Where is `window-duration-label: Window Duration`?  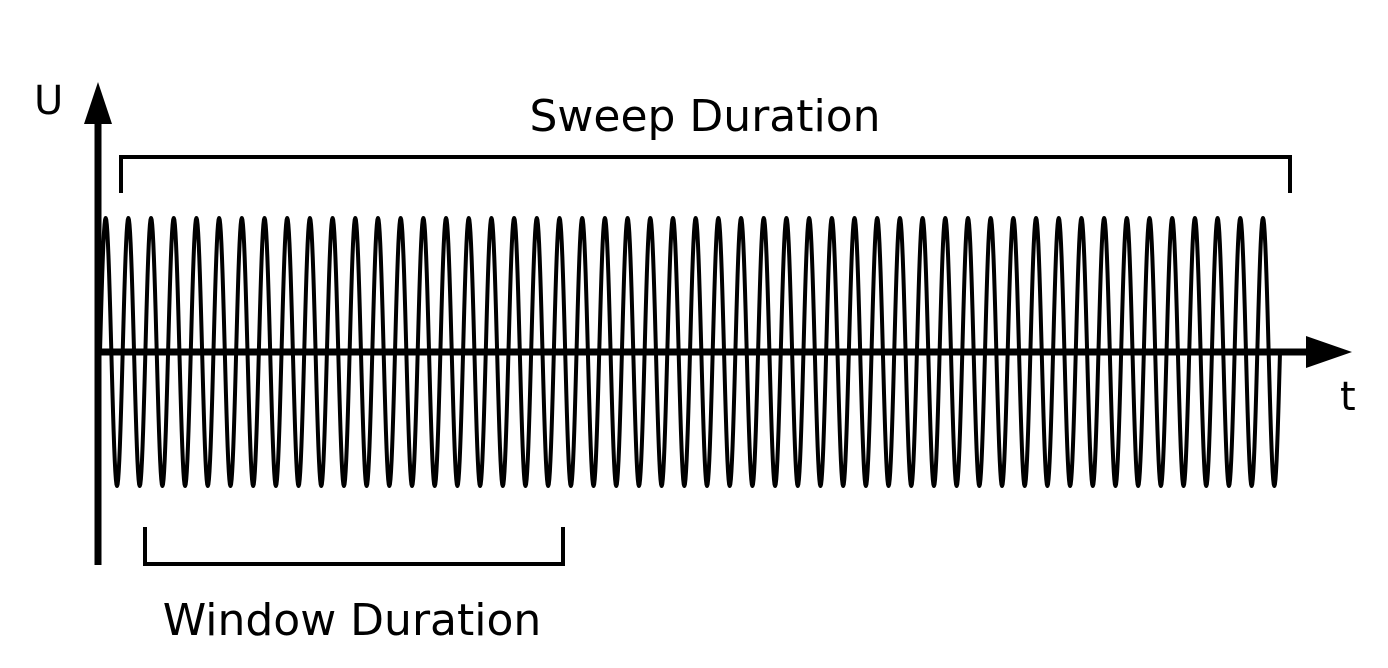 window-duration-label: Window Duration is located at coordinates (352, 620).